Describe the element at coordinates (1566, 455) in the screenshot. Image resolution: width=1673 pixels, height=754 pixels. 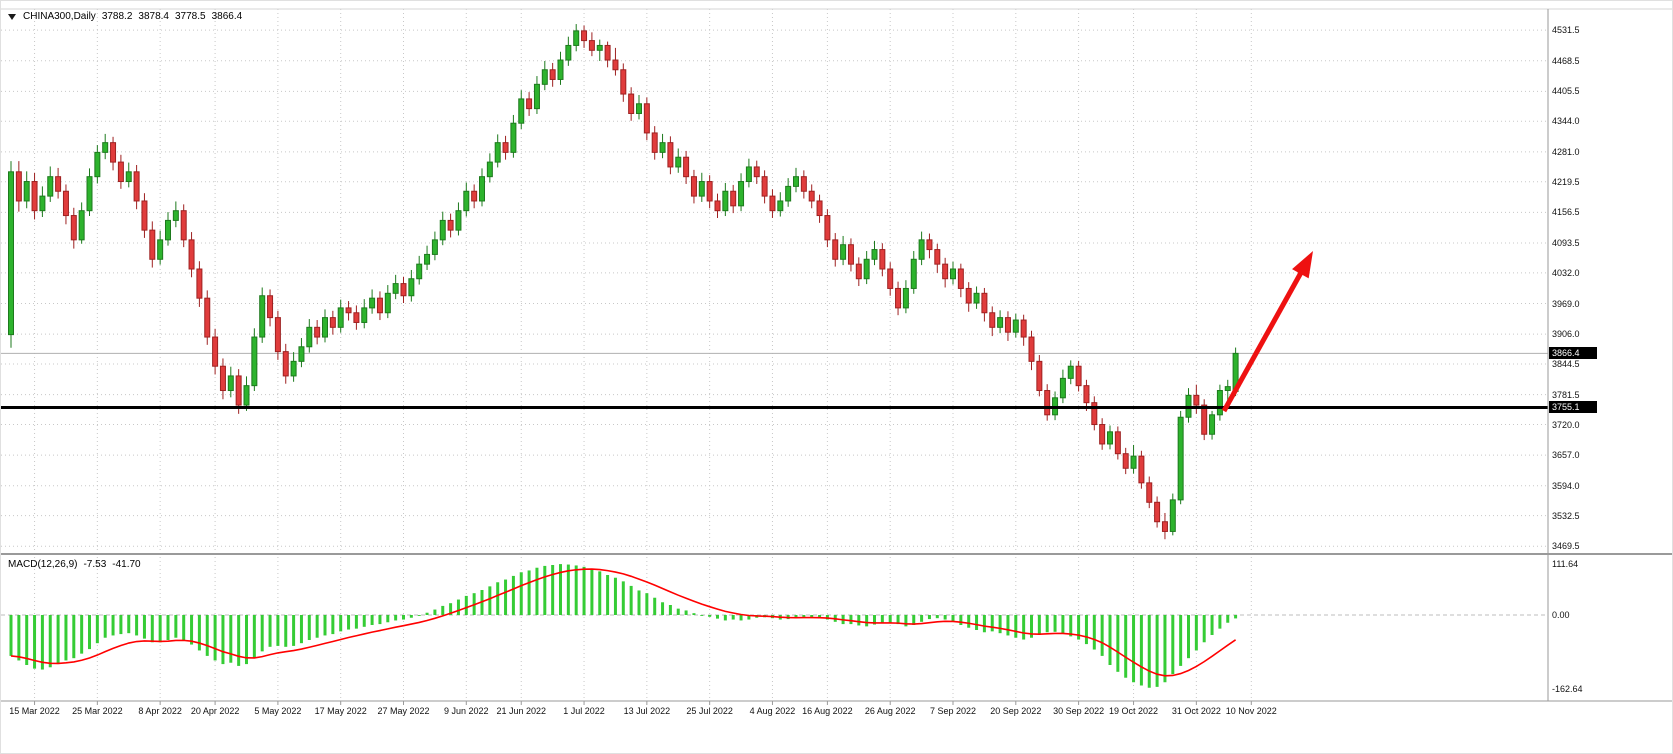
I see `price-axis-label: 3657.0` at that location.